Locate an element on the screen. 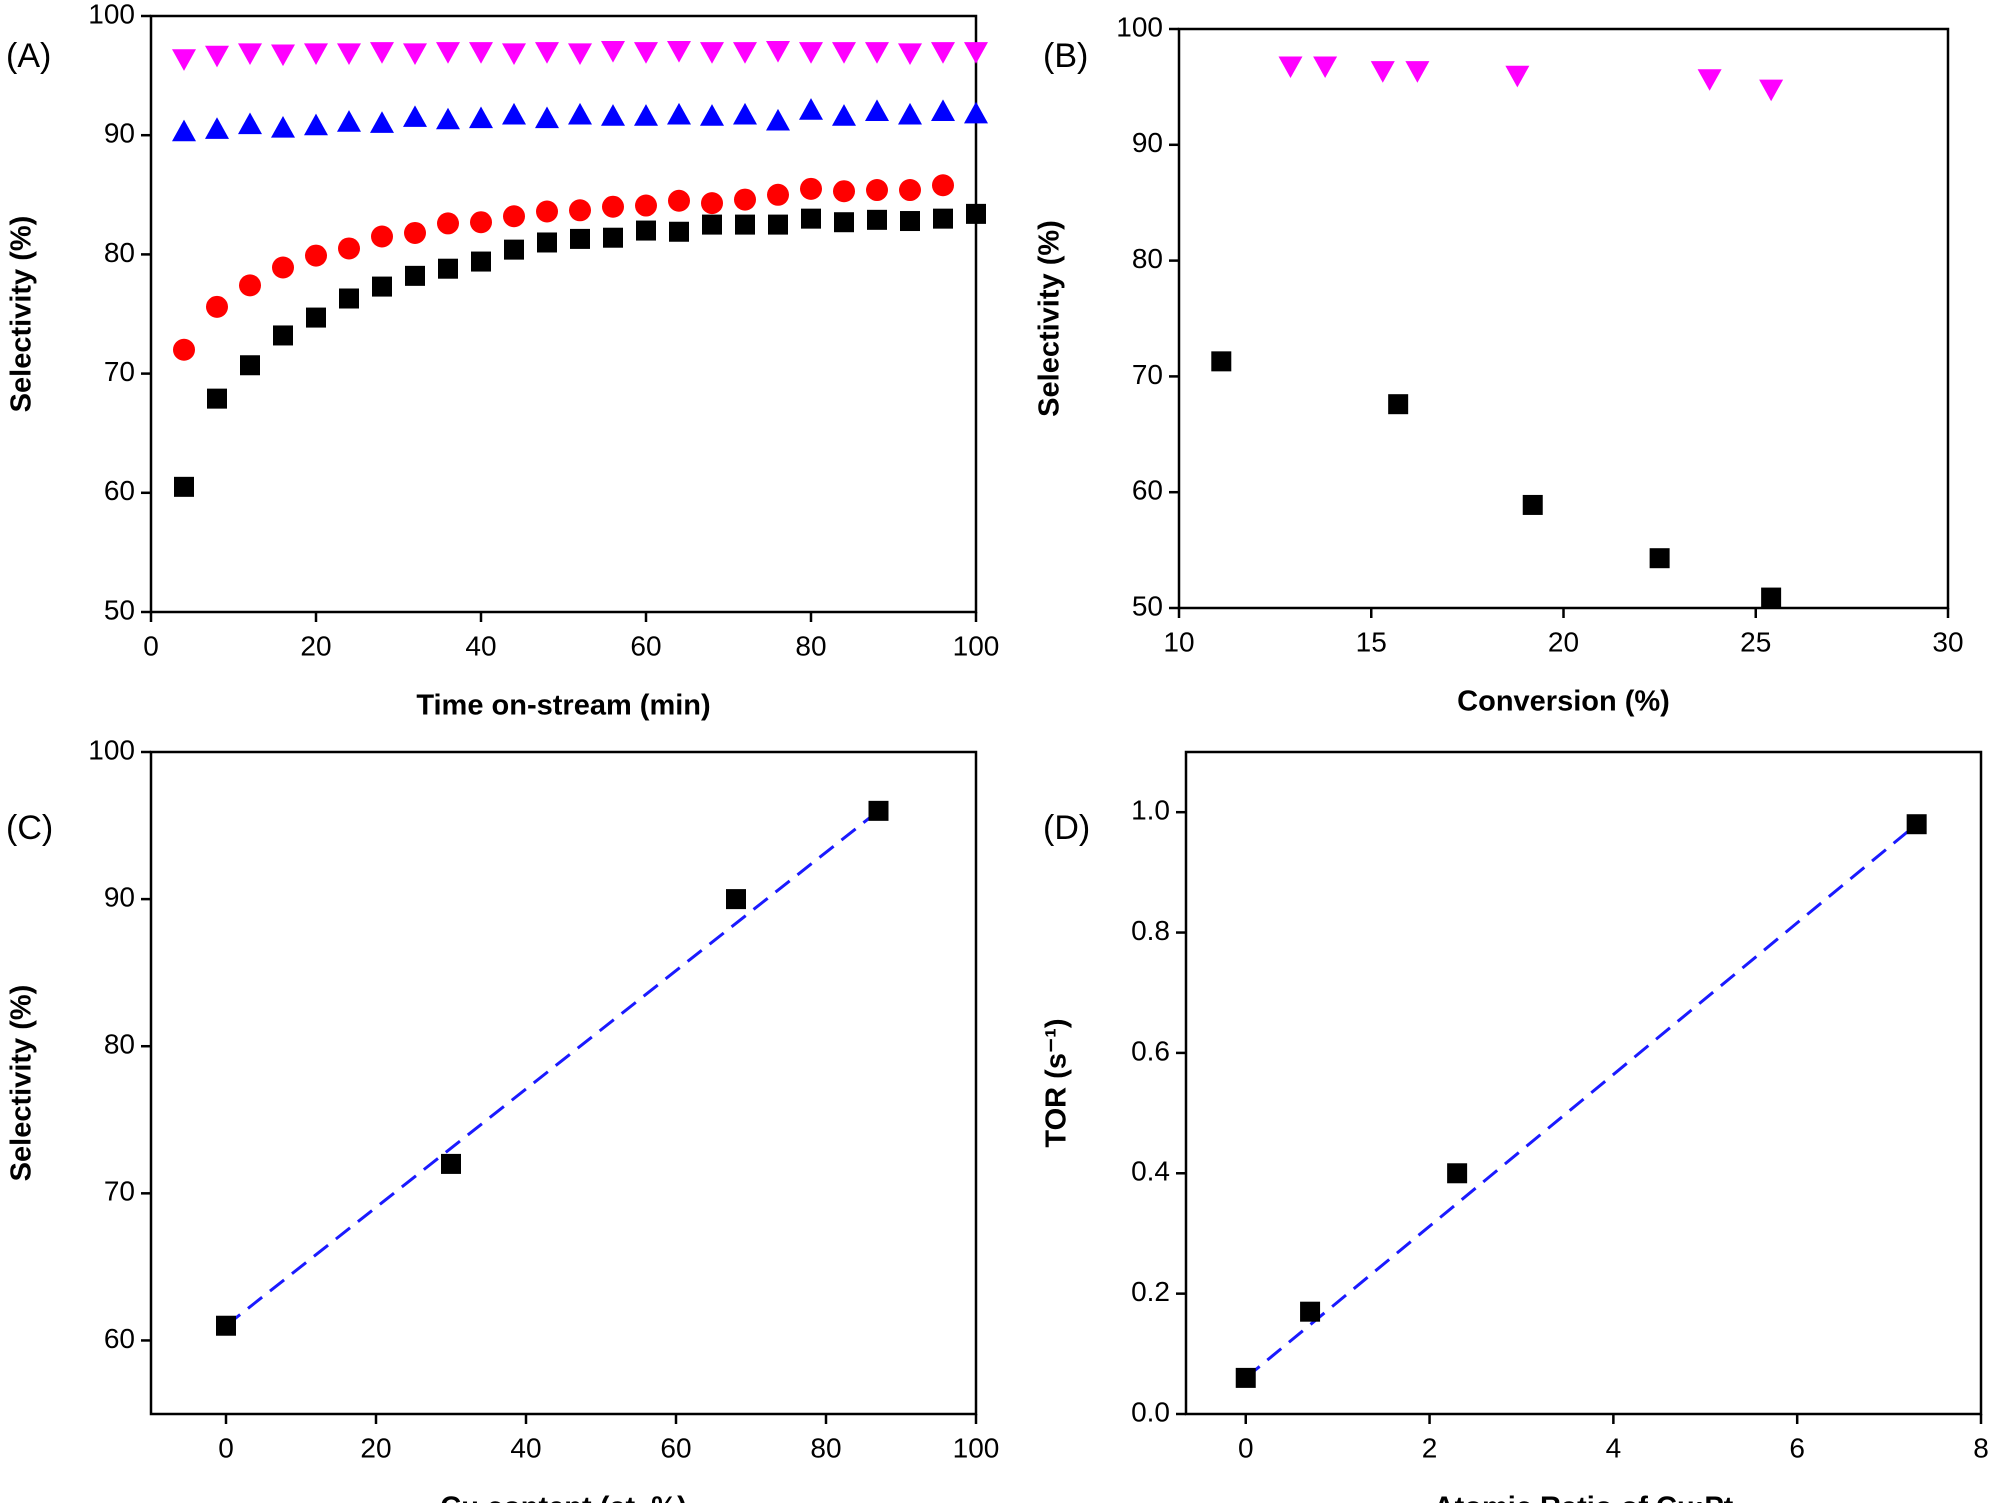  x-tick-label: 40 is located at coordinates (480, 645).